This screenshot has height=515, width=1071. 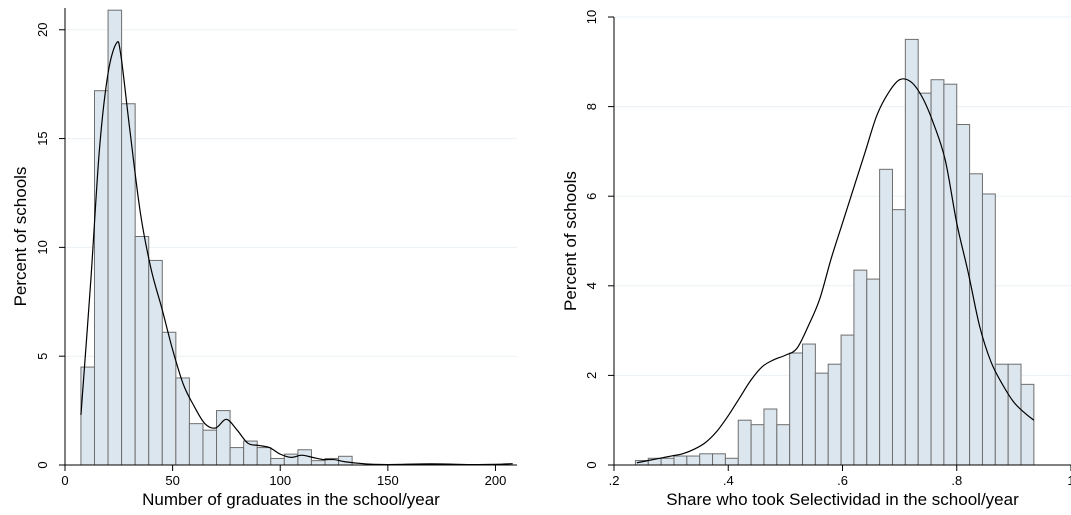 What do you see at coordinates (591, 285) in the screenshot?
I see `selectividad-y-tick-label: 4` at bounding box center [591, 285].